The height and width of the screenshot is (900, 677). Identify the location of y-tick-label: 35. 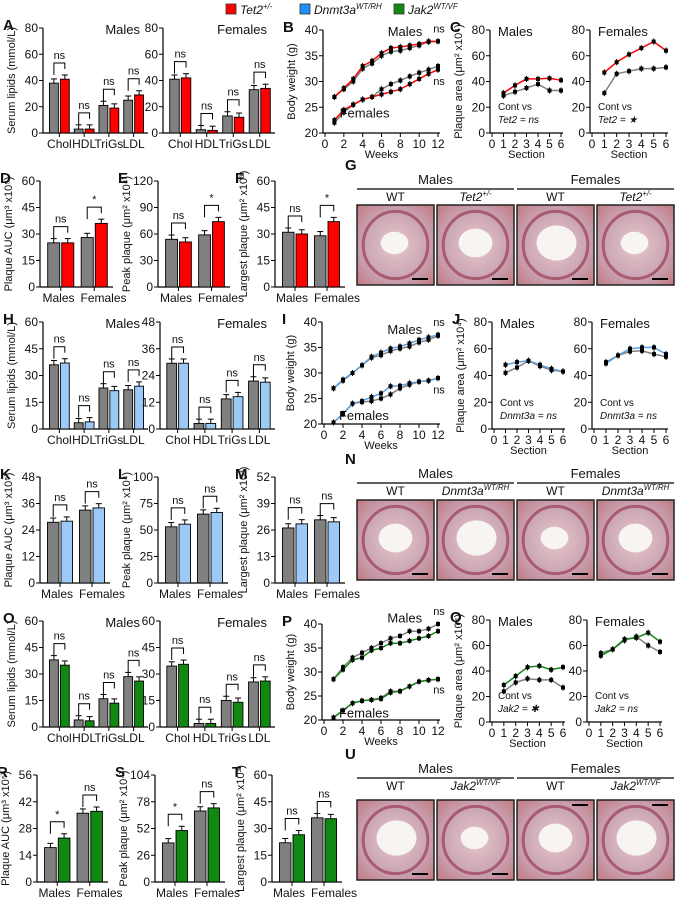
(311, 648).